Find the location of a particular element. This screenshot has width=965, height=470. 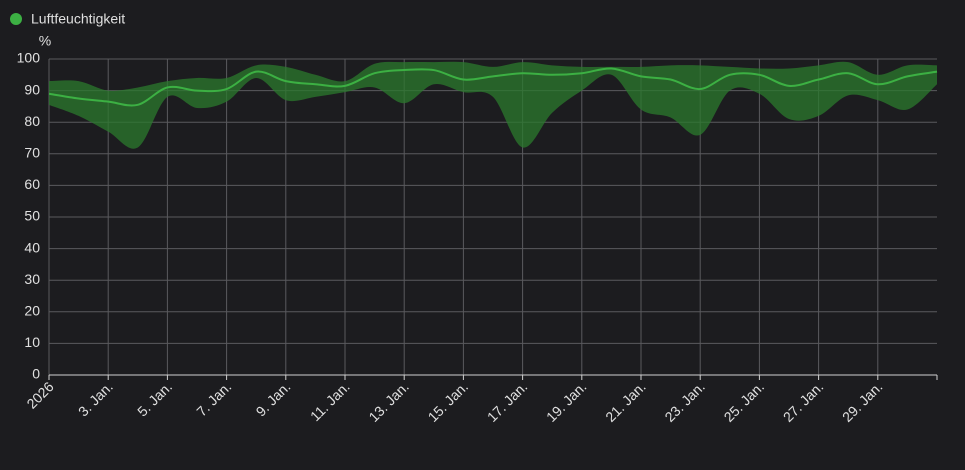

x-tick-label: 11. Jan. is located at coordinates (330, 401).